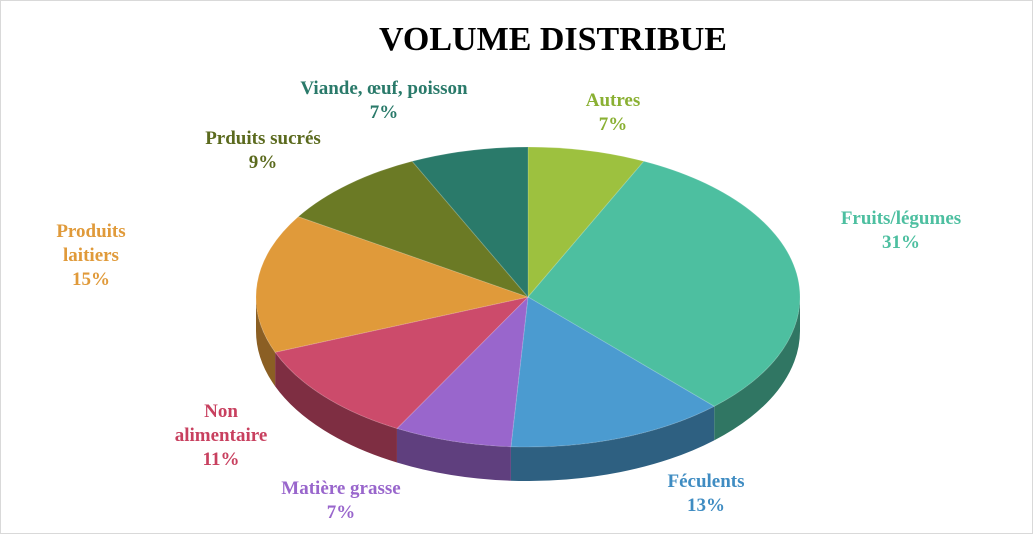  What do you see at coordinates (613, 113) in the screenshot?
I see `data-label: Autres 7%` at bounding box center [613, 113].